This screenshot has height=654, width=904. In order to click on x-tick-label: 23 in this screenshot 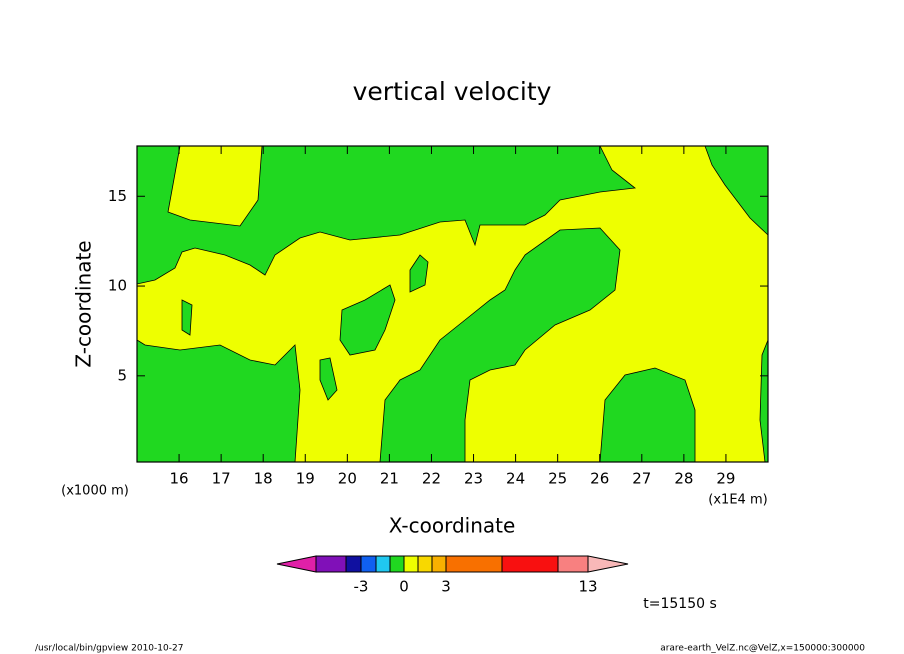, I will do `click(473, 479)`.